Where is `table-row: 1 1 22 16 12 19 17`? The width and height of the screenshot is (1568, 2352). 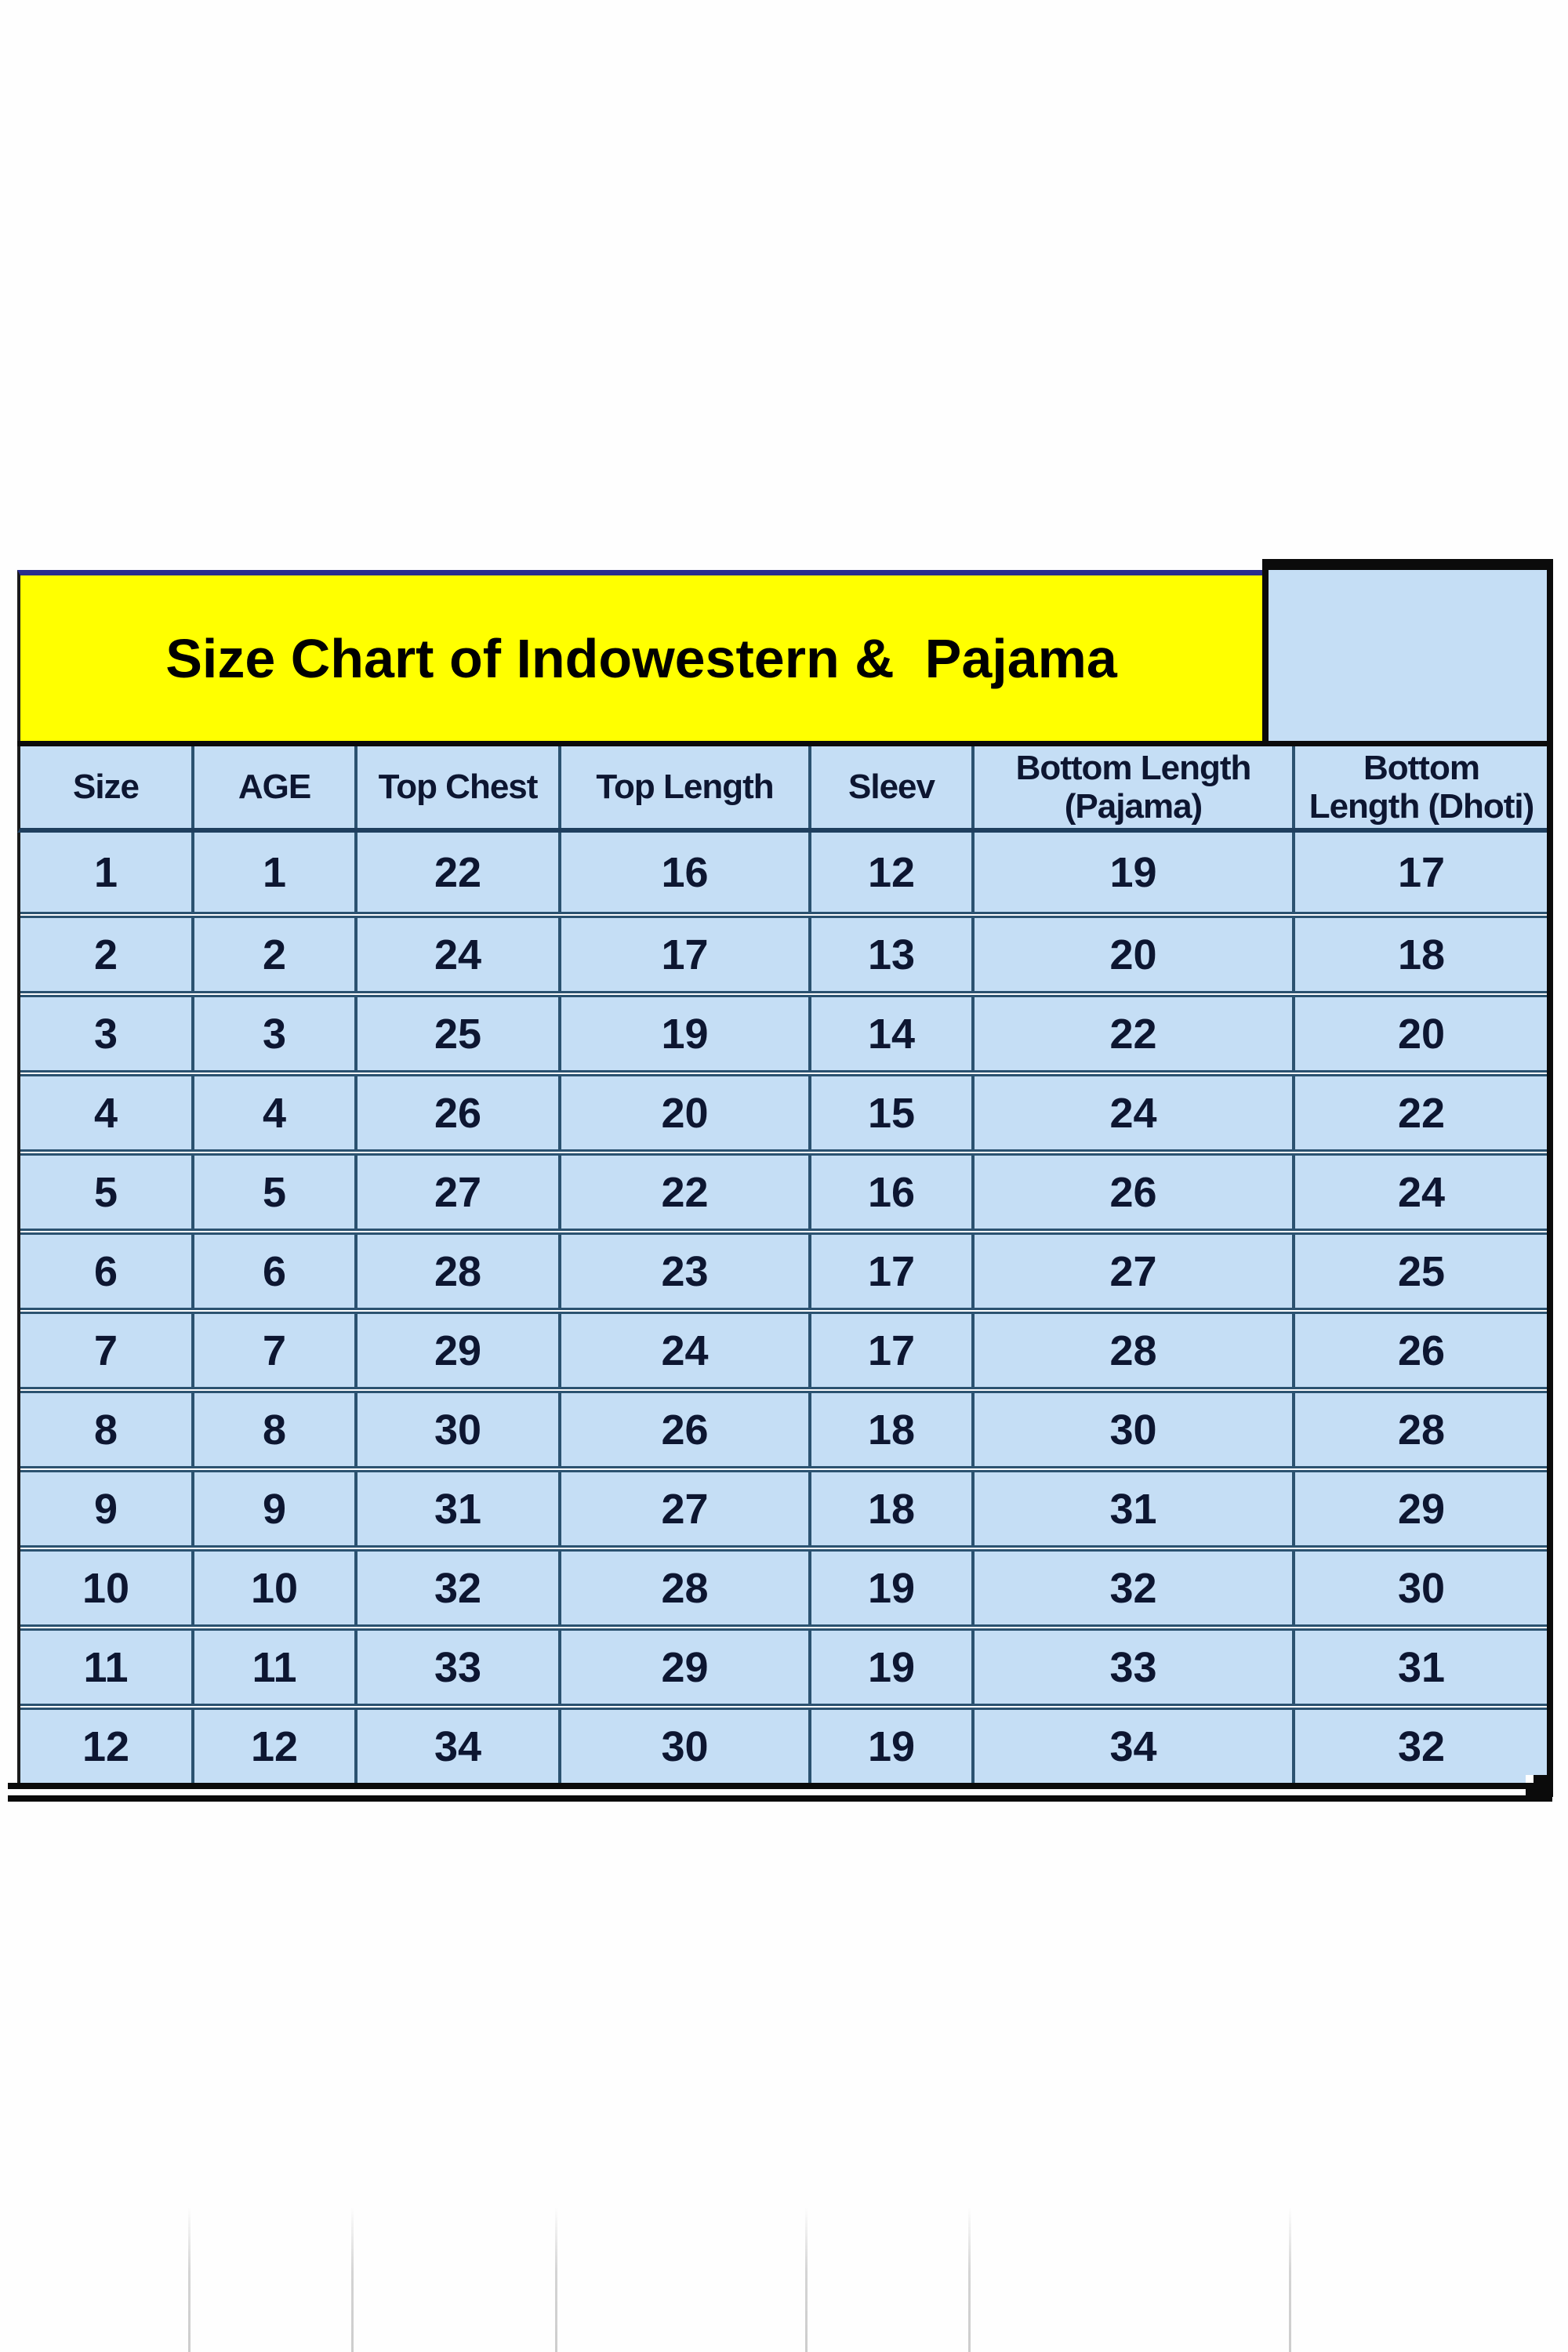
table-row: 1 1 22 16 12 19 17 is located at coordinates (784, 873).